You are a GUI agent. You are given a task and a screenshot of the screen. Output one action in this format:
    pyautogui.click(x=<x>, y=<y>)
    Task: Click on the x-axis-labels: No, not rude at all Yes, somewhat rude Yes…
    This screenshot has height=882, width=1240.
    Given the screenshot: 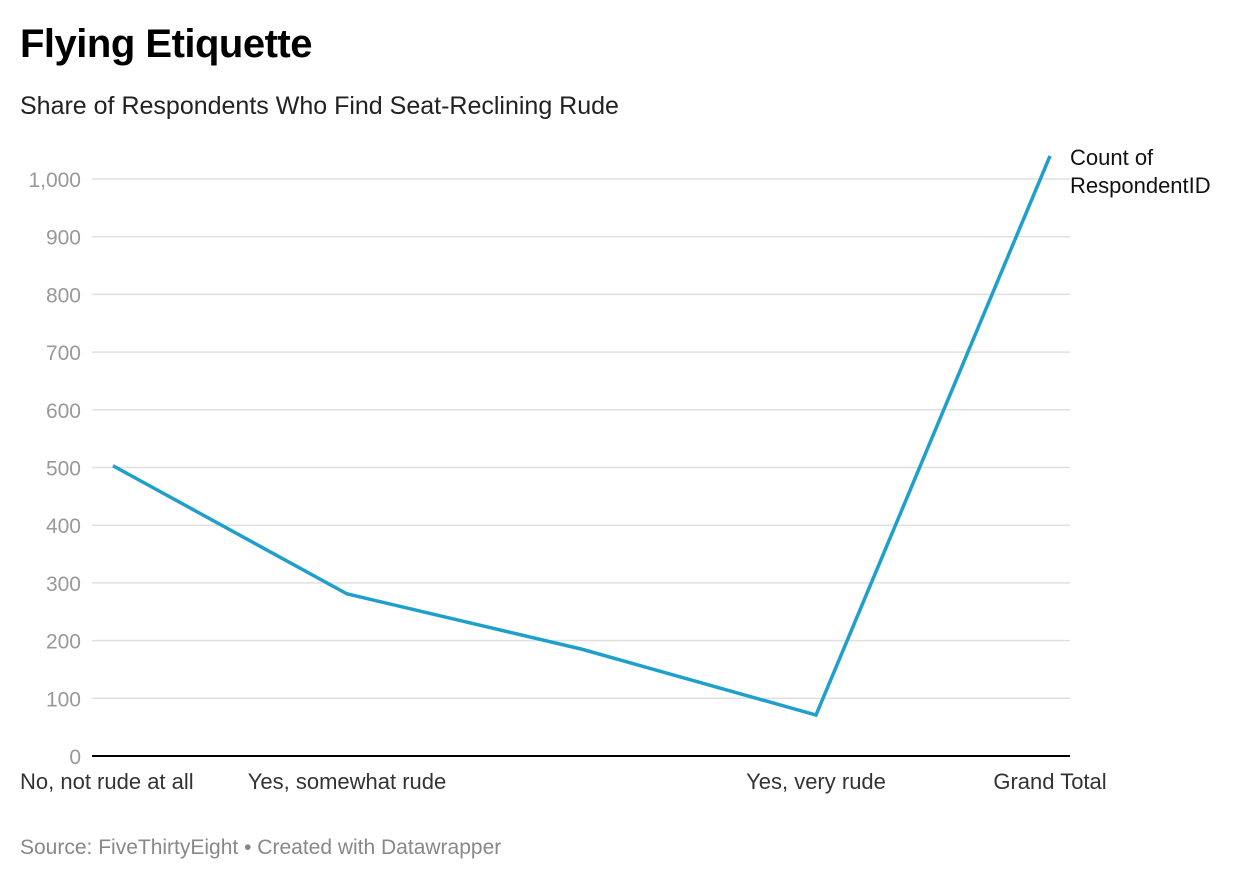 What is the action you would take?
    pyautogui.click(x=563, y=781)
    